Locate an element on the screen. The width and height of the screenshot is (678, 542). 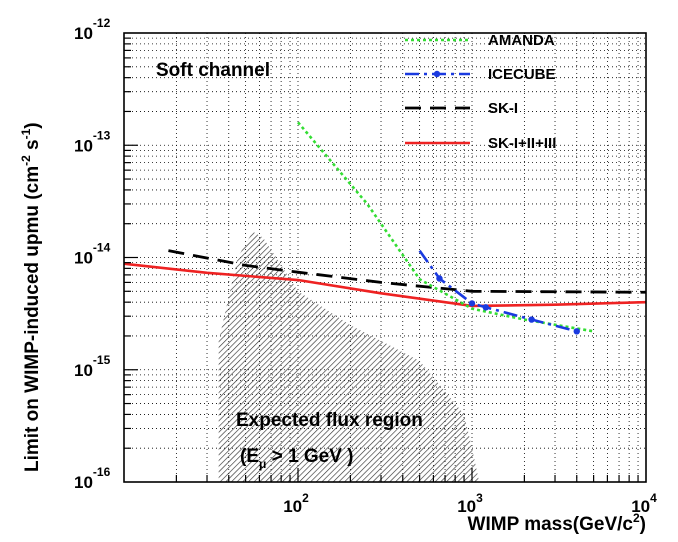
y-tick-label: 10-16 is located at coordinates (92, 478).